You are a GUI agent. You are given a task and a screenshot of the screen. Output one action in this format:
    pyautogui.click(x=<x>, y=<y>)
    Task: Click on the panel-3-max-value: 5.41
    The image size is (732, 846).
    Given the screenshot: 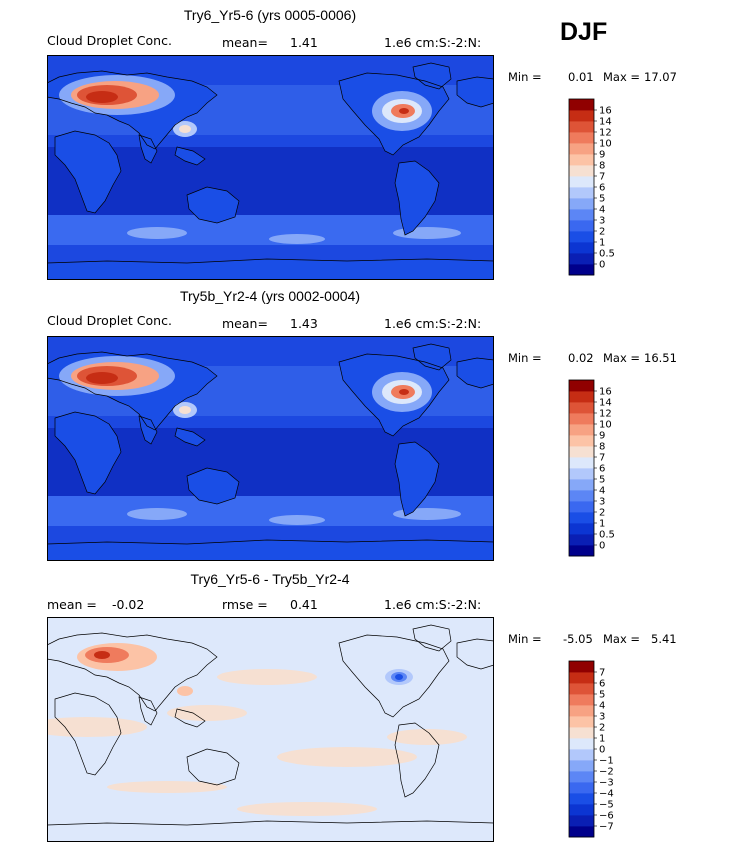 What is the action you would take?
    pyautogui.click(x=664, y=639)
    